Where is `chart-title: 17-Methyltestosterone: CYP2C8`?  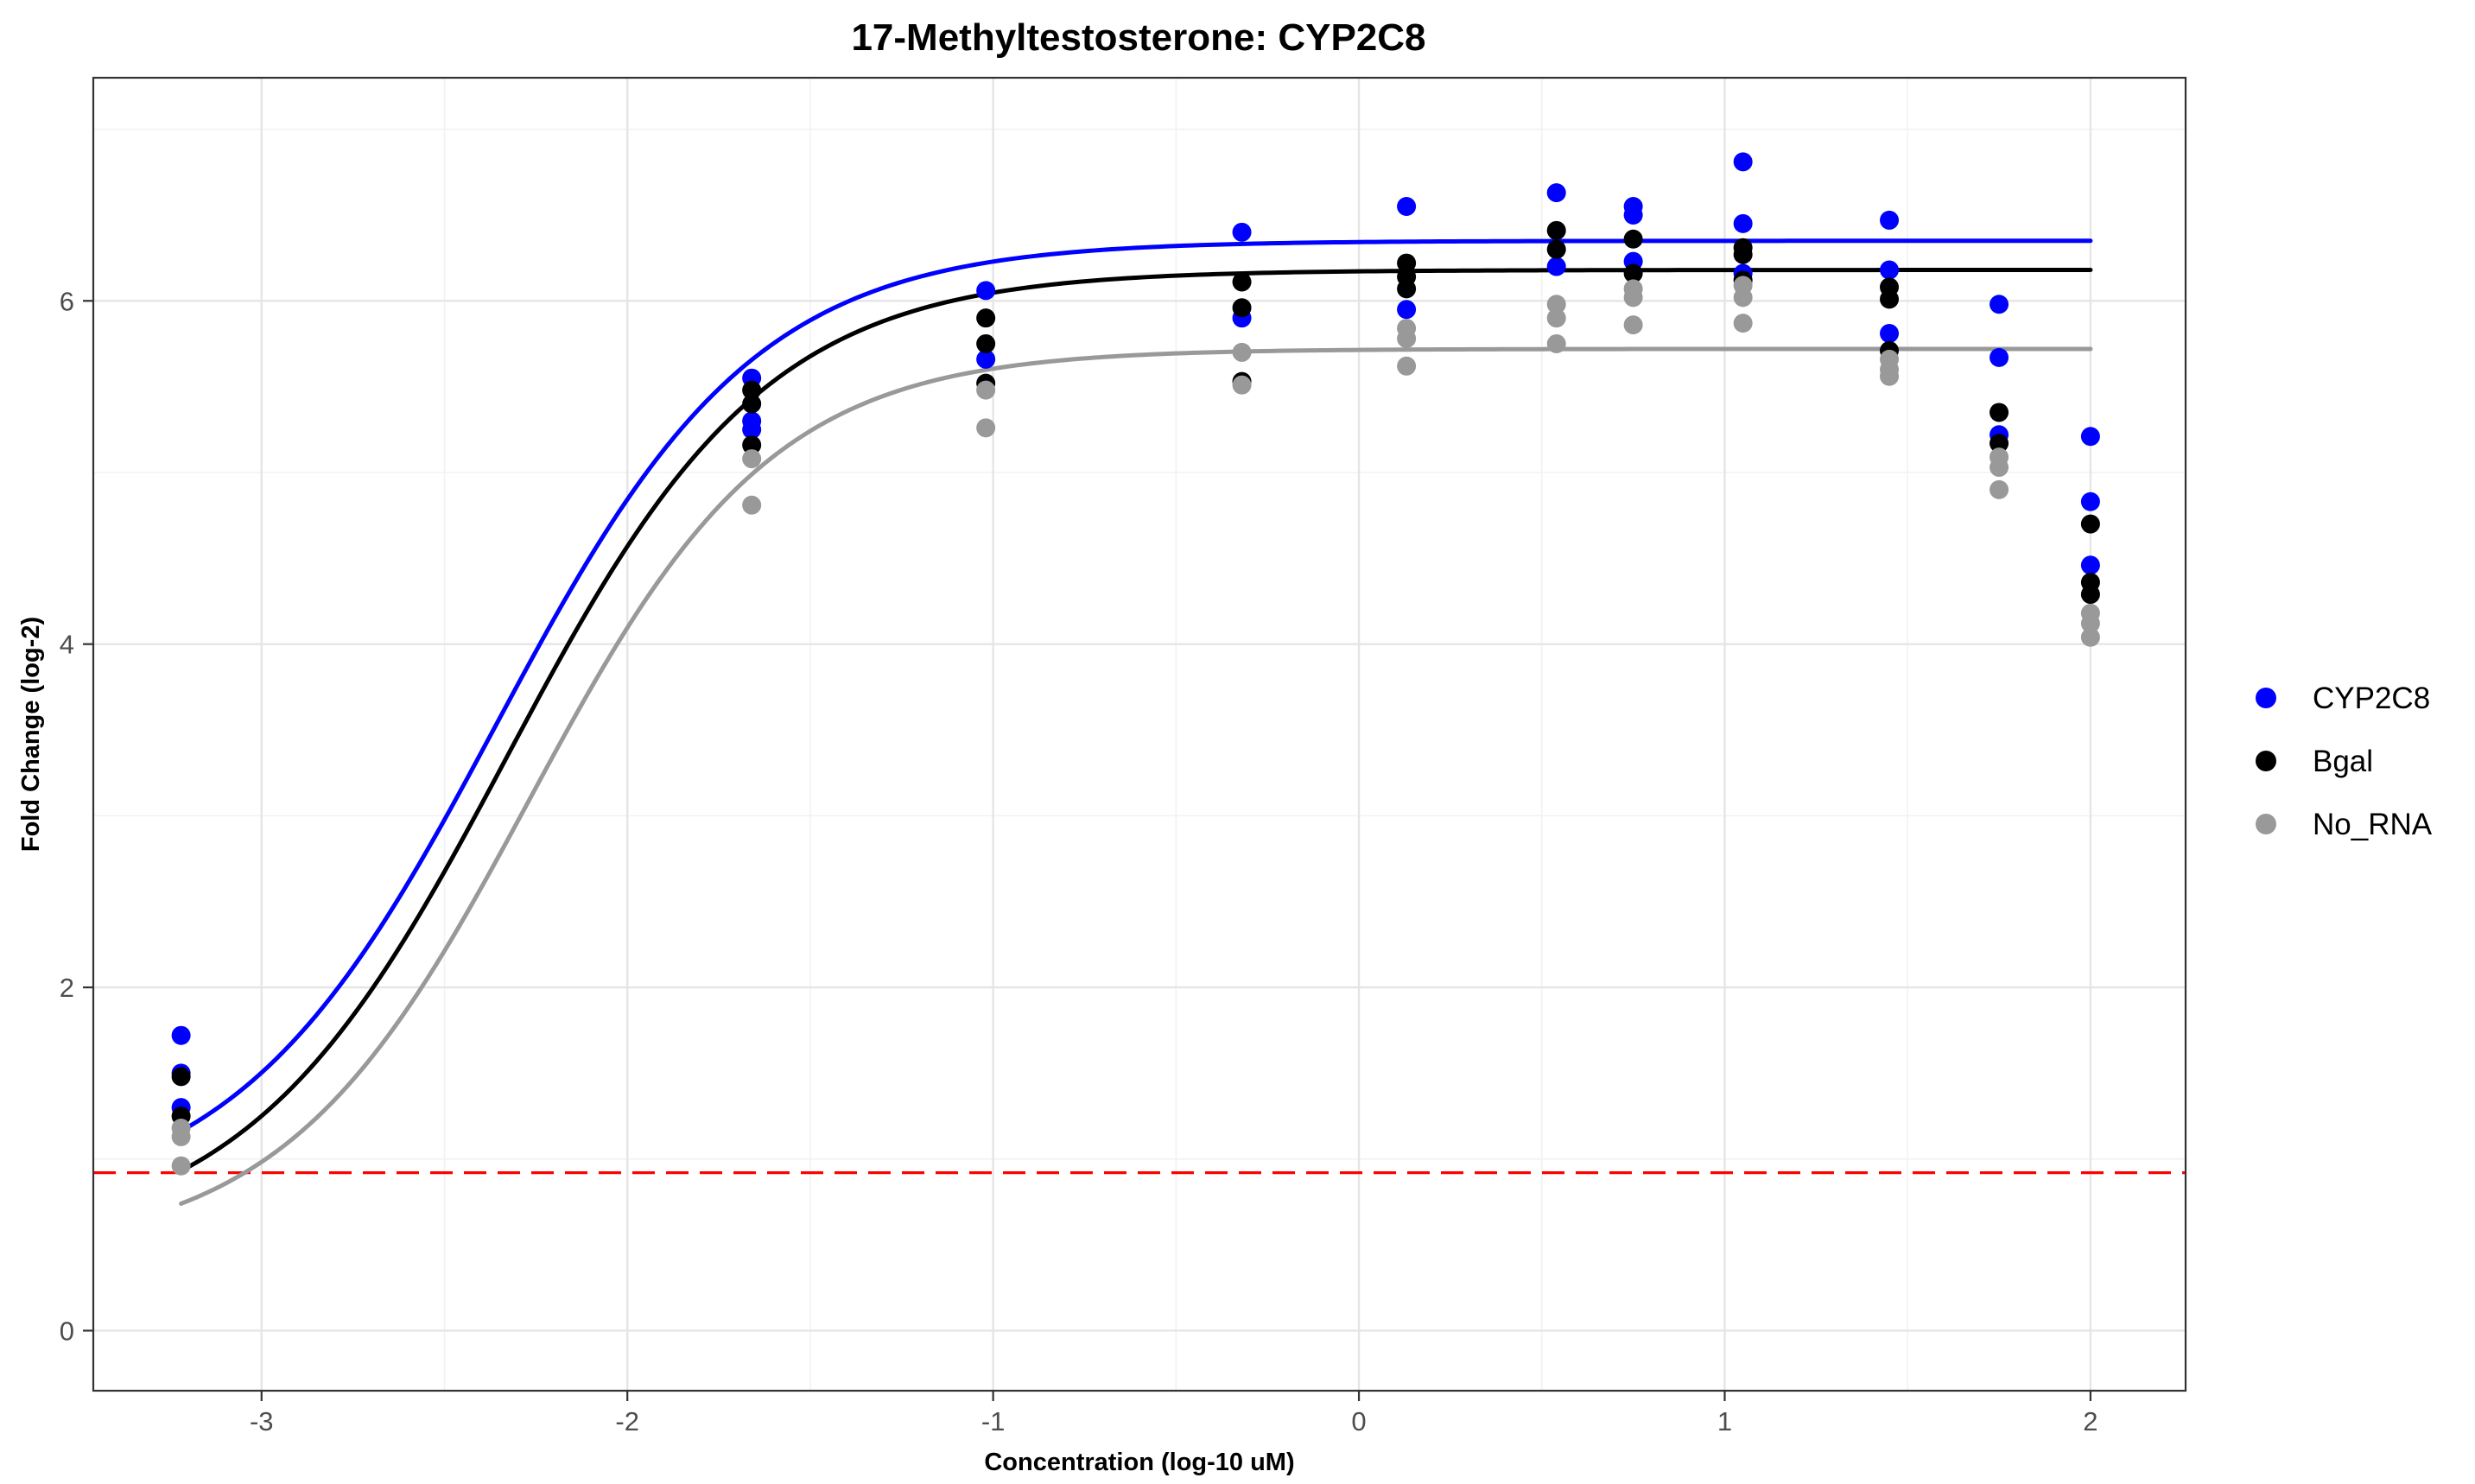
chart-title: 17-Methyltestosterone: CYP2C8 is located at coordinates (1138, 37).